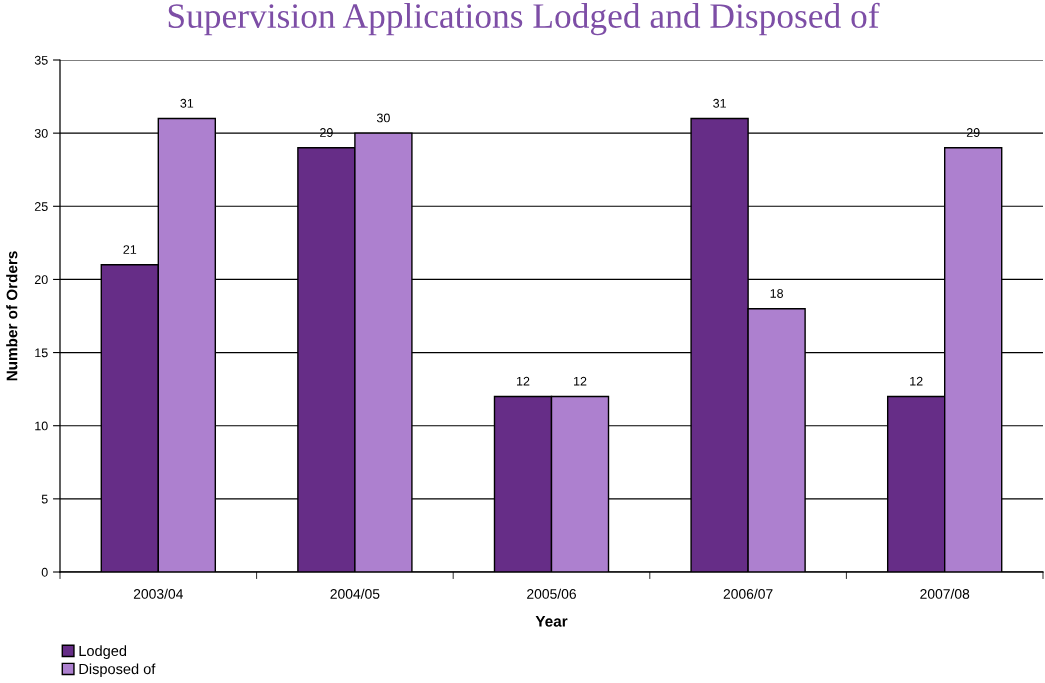 This screenshot has height=683, width=1045. What do you see at coordinates (551, 621) in the screenshot?
I see `x-axis-title: Year` at bounding box center [551, 621].